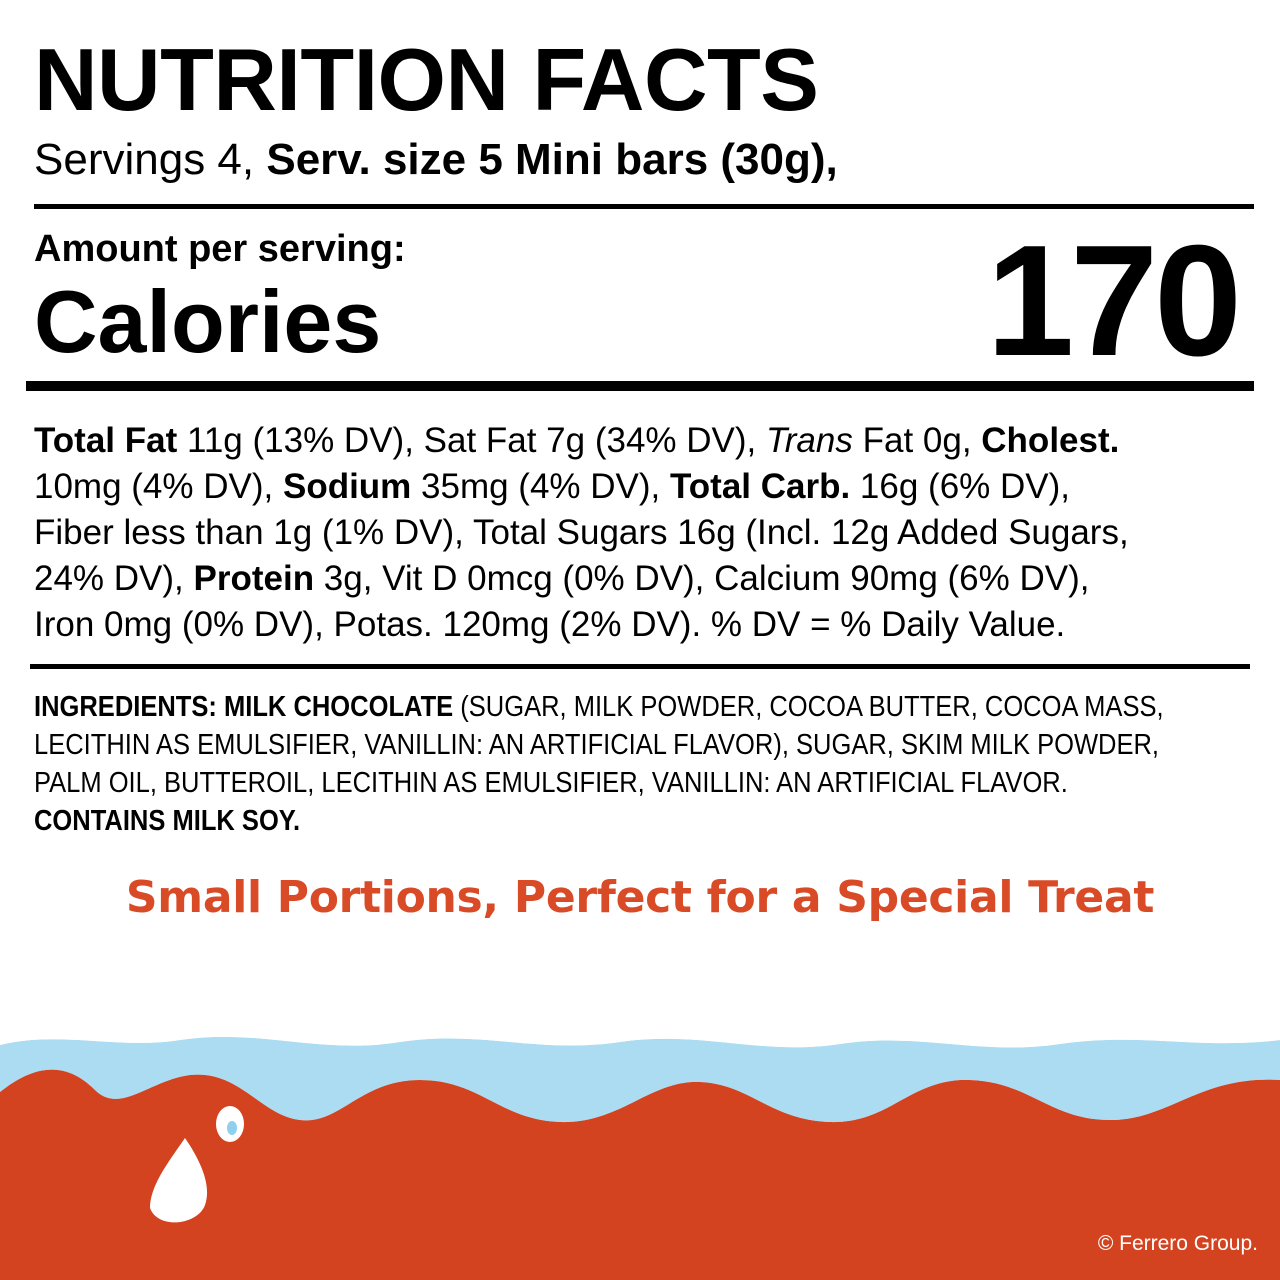  What do you see at coordinates (640, 386) in the screenshot?
I see `divider-calories` at bounding box center [640, 386].